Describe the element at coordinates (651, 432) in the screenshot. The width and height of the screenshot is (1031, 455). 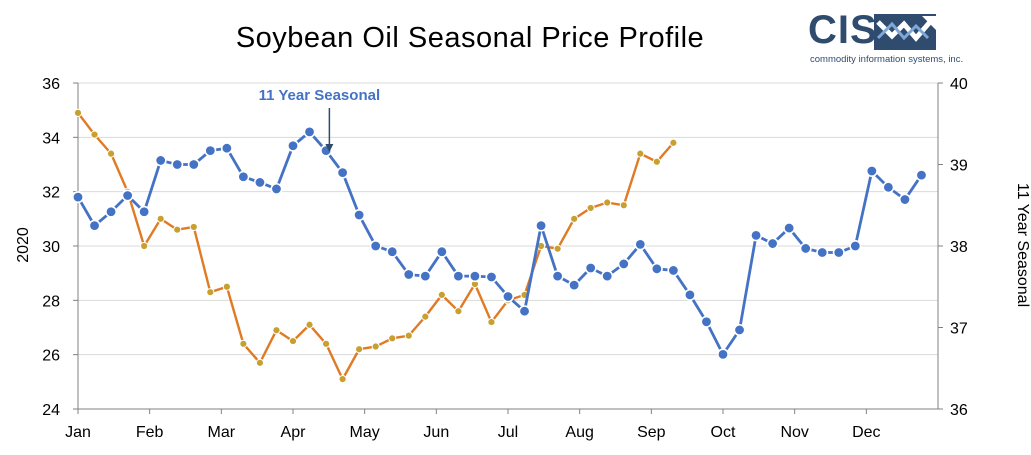
I see `x-tick-label: Sep` at that location.